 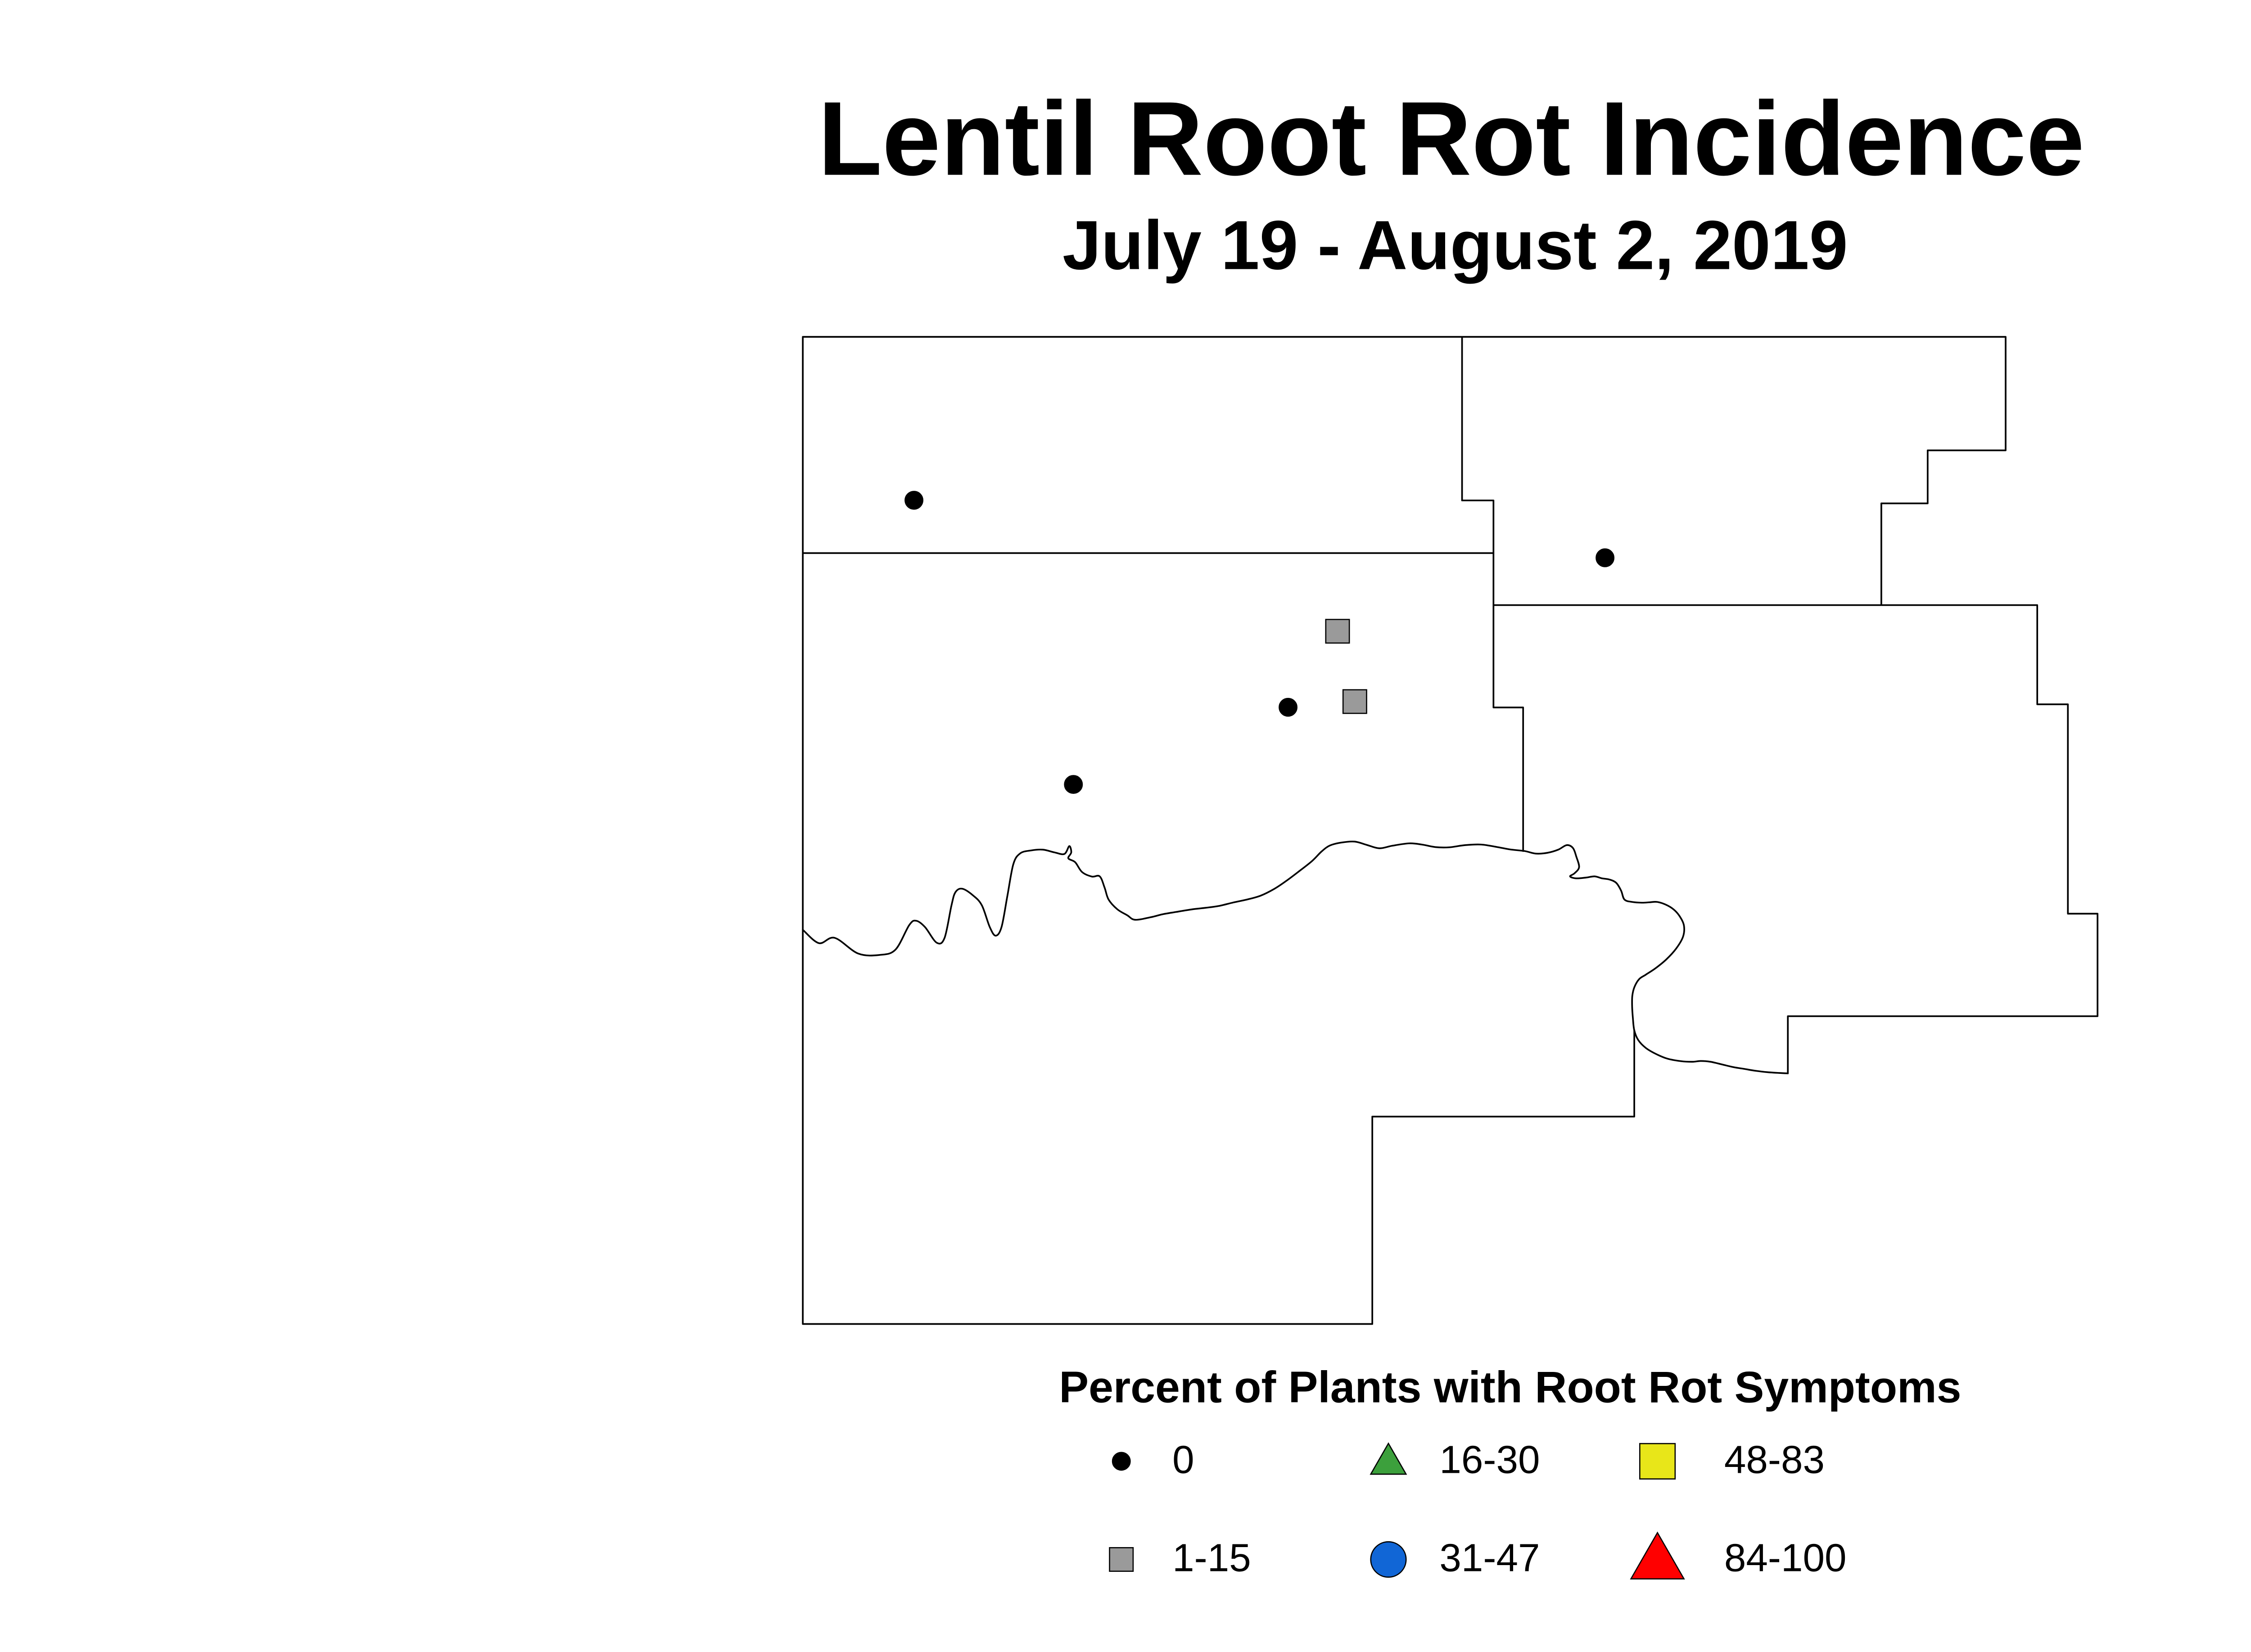 I want to click on page-subtitle: July 19 - August 2, 2019, so click(x=1455, y=245).